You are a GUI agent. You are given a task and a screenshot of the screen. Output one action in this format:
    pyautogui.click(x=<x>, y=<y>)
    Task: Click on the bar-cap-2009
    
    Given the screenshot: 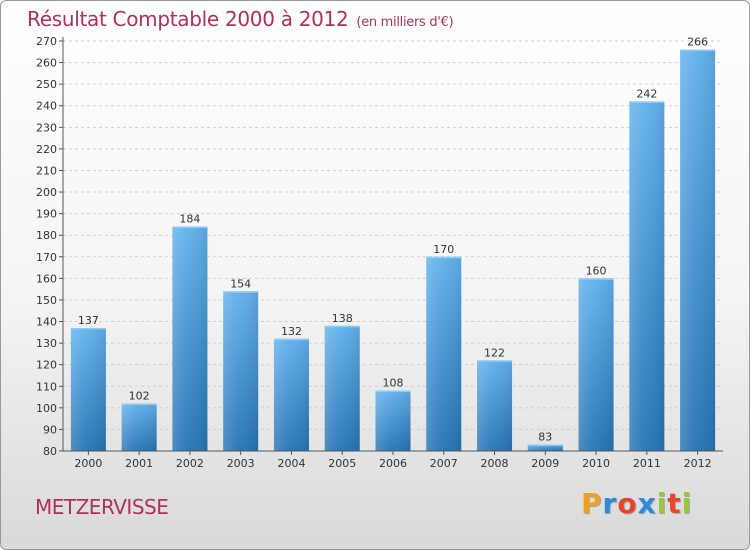 What is the action you would take?
    pyautogui.click(x=545, y=445)
    